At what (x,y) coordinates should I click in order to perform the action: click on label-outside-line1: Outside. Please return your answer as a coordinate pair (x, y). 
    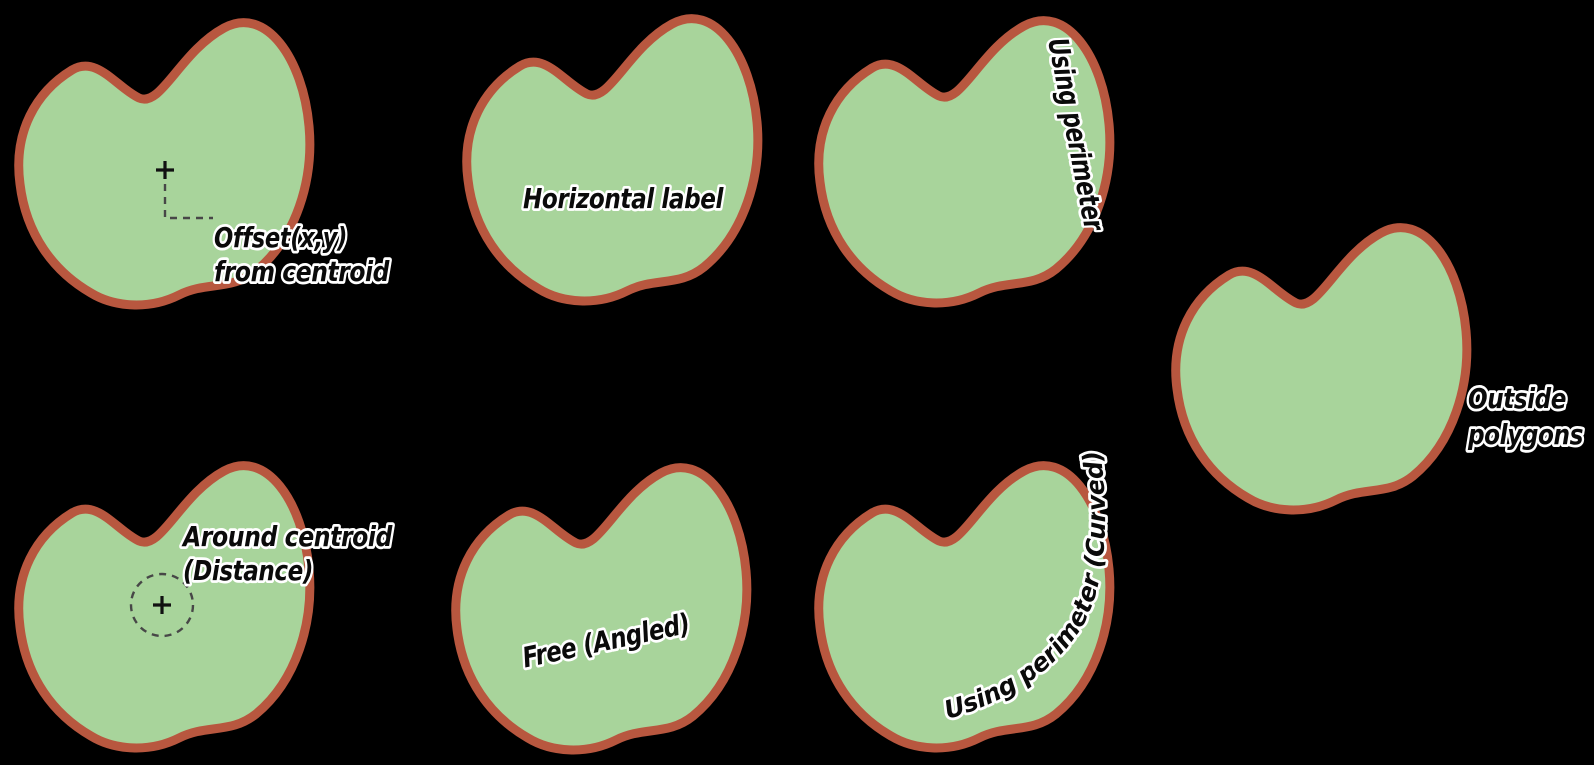
    Looking at the image, I should click on (1517, 398).